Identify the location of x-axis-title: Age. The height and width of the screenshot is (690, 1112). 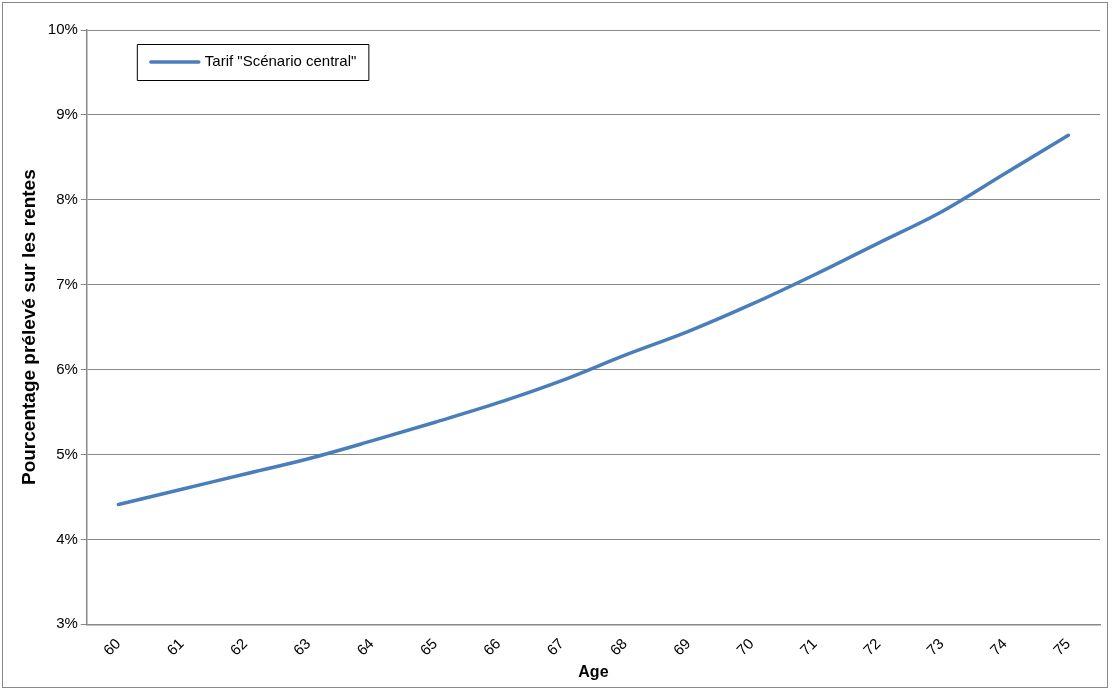
(593, 671).